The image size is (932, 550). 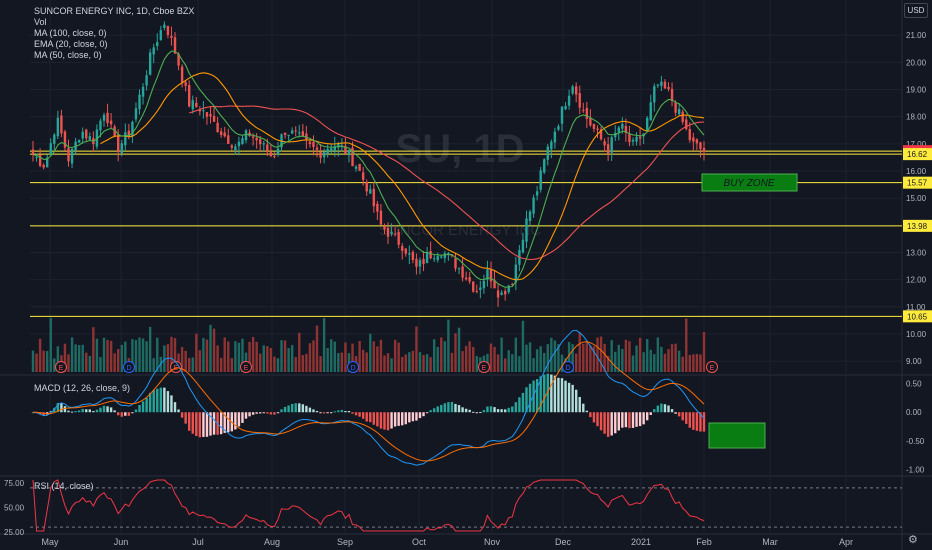 What do you see at coordinates (913, 540) in the screenshot?
I see `gear-icon: ⚙` at bounding box center [913, 540].